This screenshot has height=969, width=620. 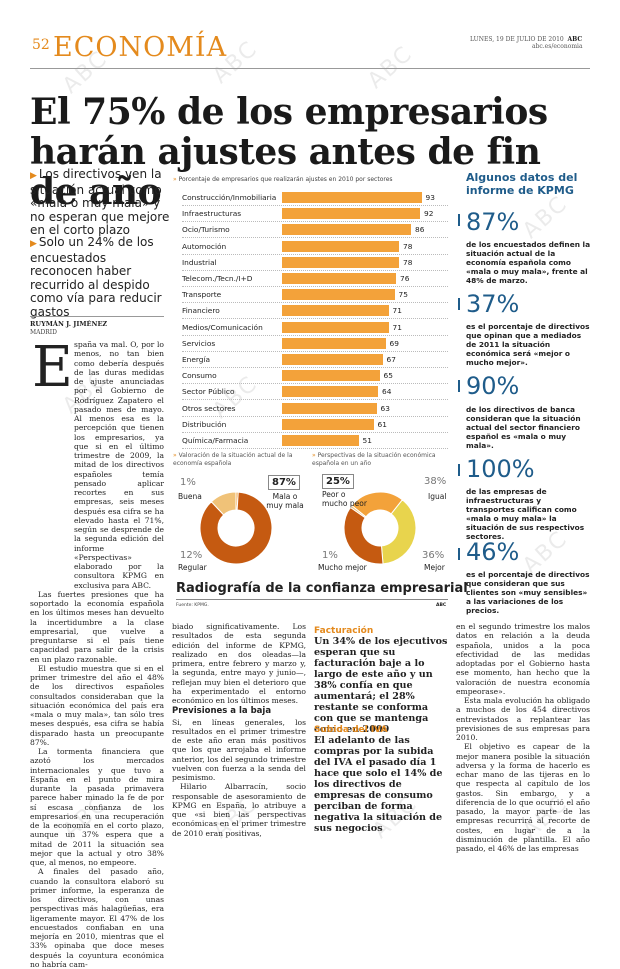 I want to click on bar-row: Automoción 78, so click(x=315, y=247).